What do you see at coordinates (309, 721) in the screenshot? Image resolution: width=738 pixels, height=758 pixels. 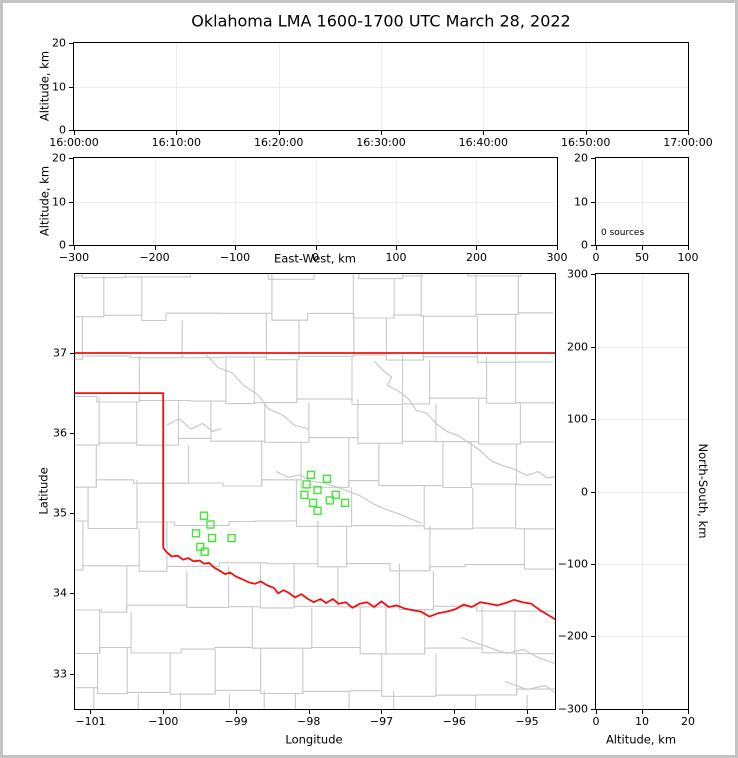 I see `x-tick-label: −98` at bounding box center [309, 721].